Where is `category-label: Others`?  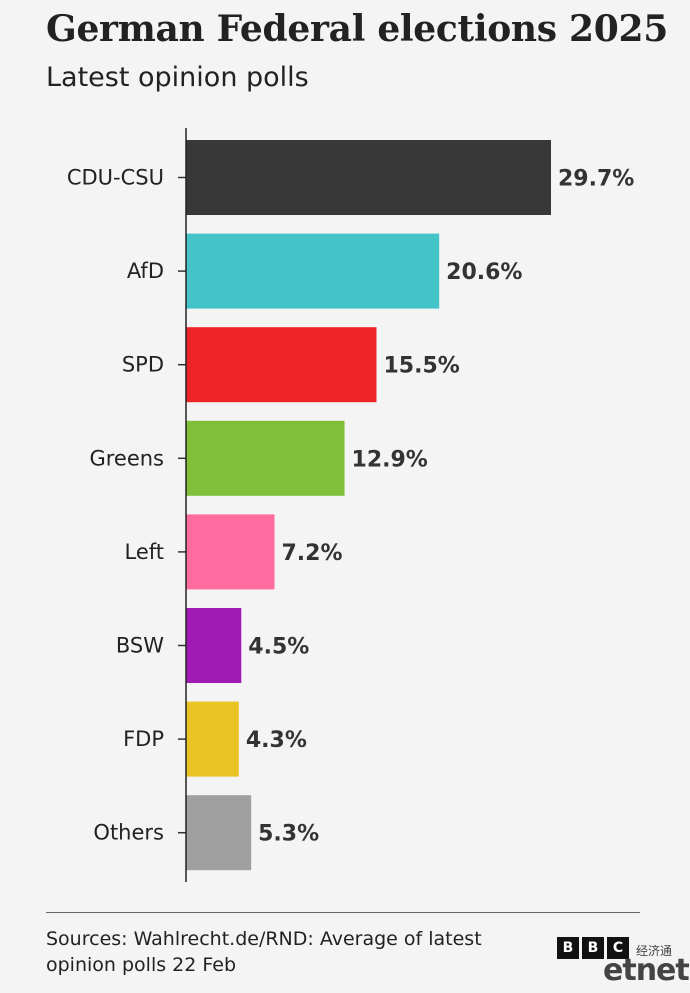
category-label: Others is located at coordinates (128, 833).